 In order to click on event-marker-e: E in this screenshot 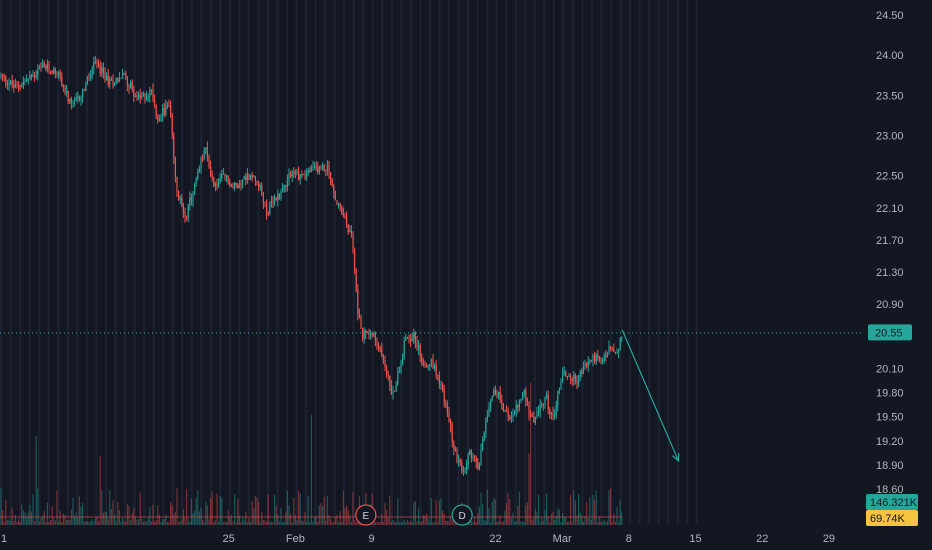, I will do `click(366, 515)`.